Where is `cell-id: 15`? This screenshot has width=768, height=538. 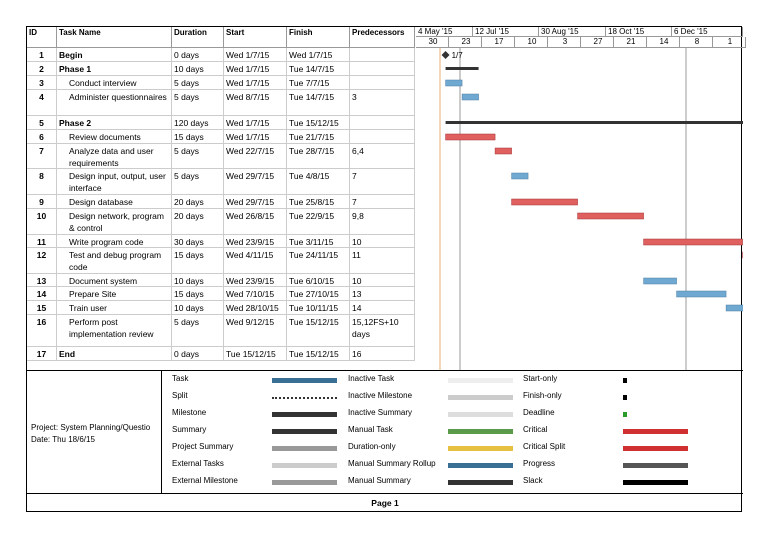
cell-id: 15 is located at coordinates (42, 307).